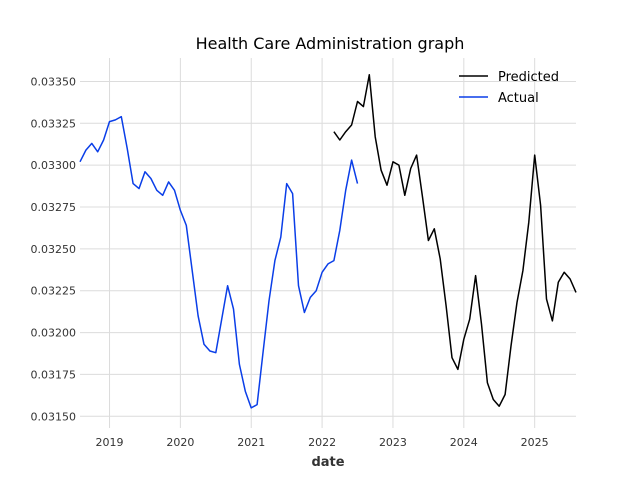  I want to click on y-tick-label: 0.03225, so click(54, 291).